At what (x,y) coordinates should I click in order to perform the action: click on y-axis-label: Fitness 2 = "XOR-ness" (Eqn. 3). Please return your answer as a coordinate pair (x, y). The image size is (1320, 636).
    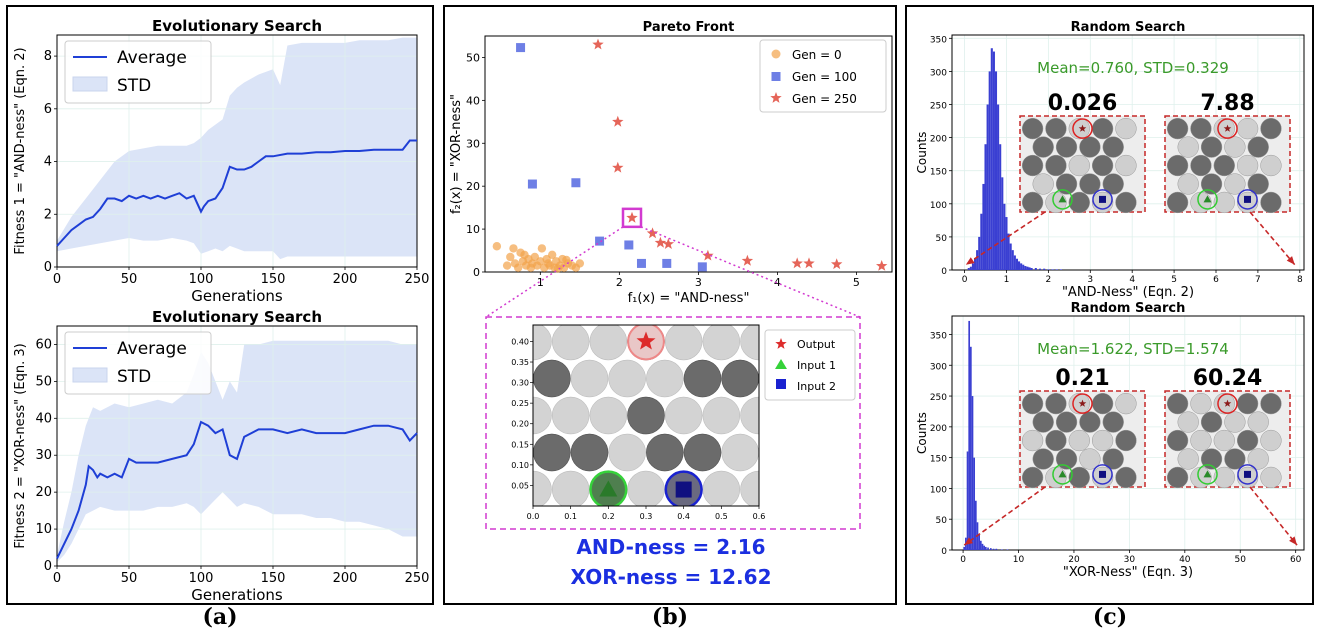
    Looking at the image, I should click on (20, 445).